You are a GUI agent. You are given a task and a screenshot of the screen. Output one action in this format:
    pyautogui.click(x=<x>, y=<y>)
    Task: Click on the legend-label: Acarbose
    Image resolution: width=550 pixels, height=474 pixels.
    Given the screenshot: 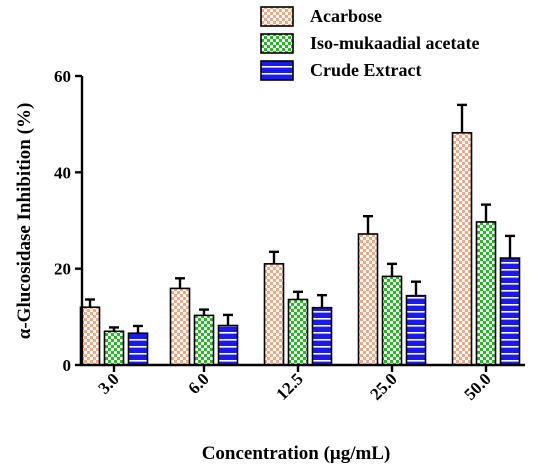 What is the action you would take?
    pyautogui.click(x=346, y=16)
    